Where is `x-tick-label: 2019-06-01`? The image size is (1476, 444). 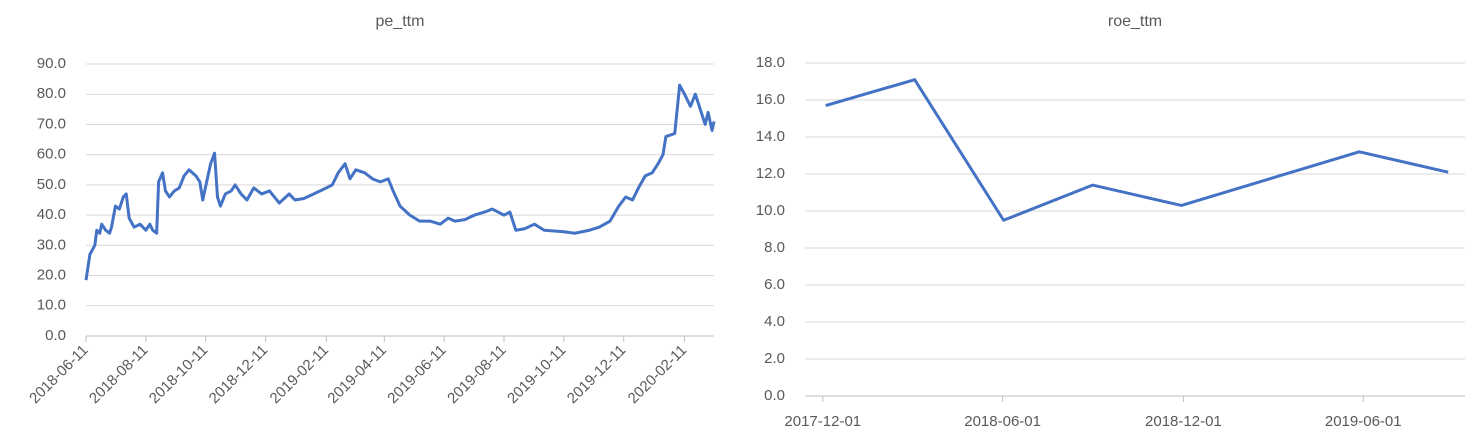
x-tick-label: 2019-06-01 is located at coordinates (1363, 421).